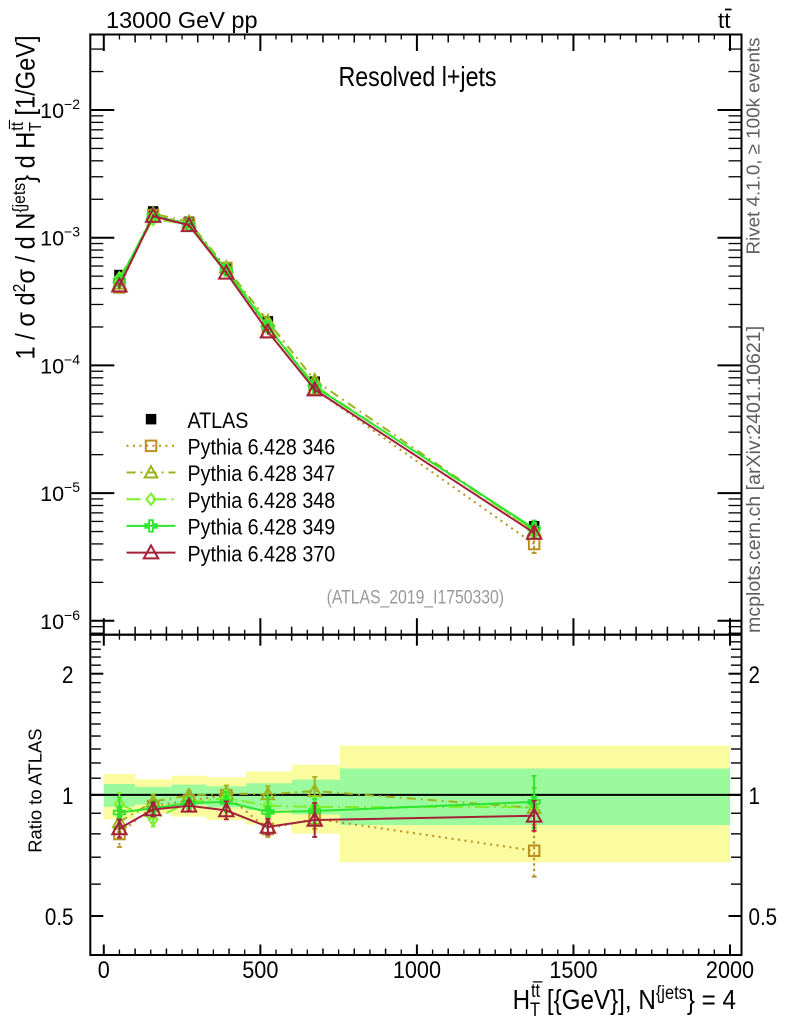 The height and width of the screenshot is (1024, 786). What do you see at coordinates (573, 970) in the screenshot?
I see `svg-text: 1500` at bounding box center [573, 970].